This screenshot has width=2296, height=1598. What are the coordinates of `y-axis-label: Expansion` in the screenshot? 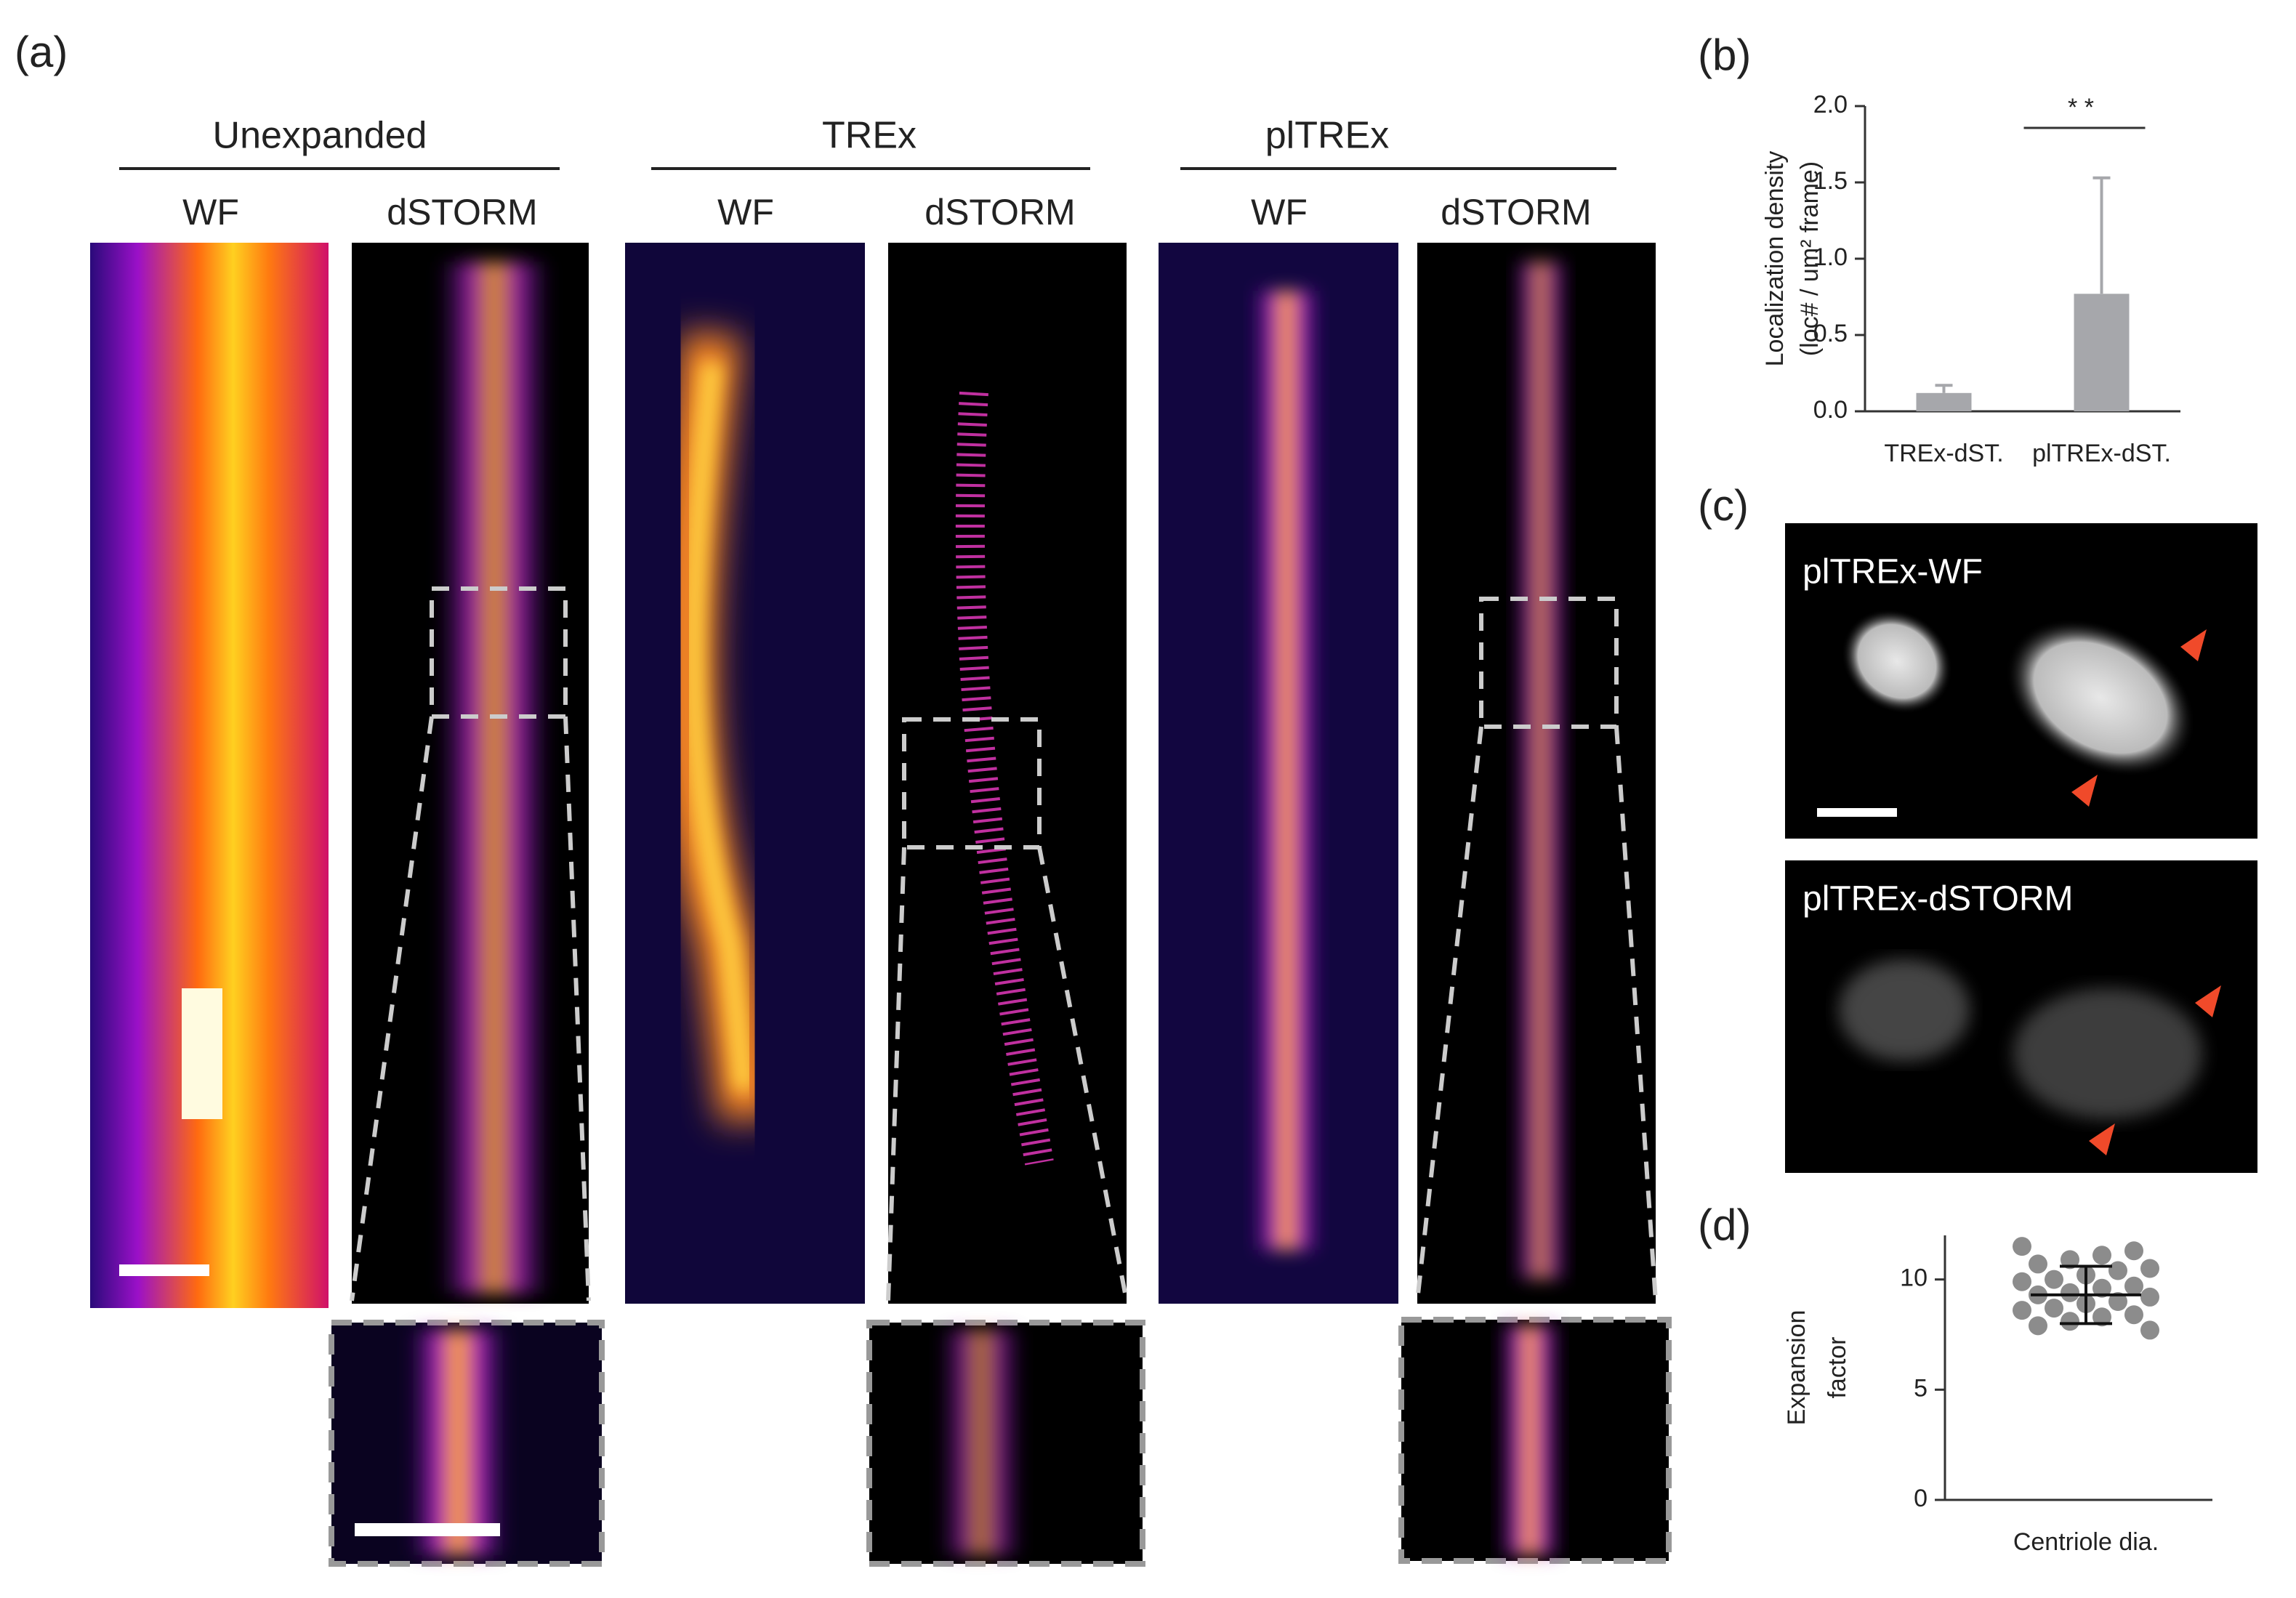 It's located at (1796, 1368).